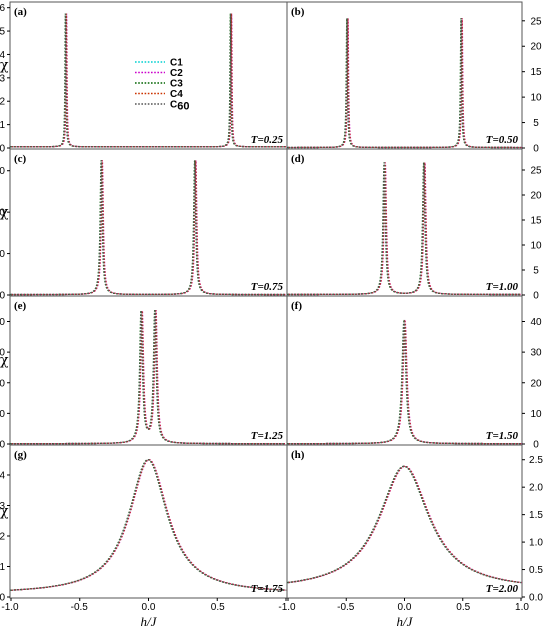 Image resolution: width=550 pixels, height=629 pixels. What do you see at coordinates (2, 536) in the screenshot?
I see `y-tick-label: 2` at bounding box center [2, 536].